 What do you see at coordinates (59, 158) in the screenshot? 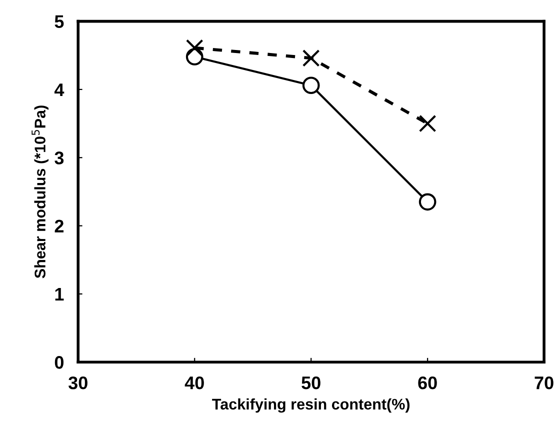
I see `y-tick-label: 3` at bounding box center [59, 158].